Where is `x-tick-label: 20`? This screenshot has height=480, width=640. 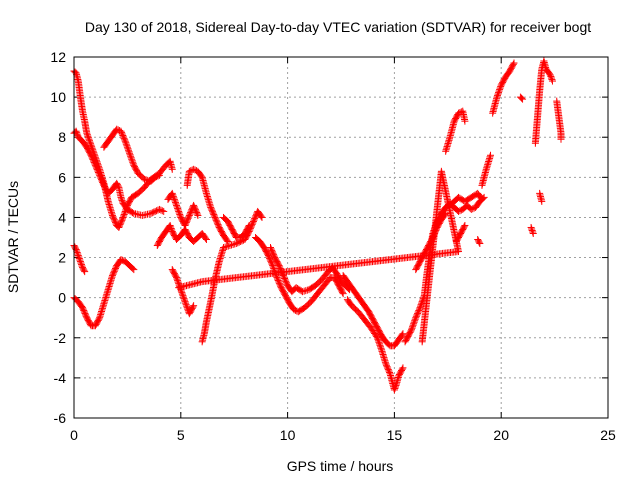 x-tick-label: 20 is located at coordinates (501, 435).